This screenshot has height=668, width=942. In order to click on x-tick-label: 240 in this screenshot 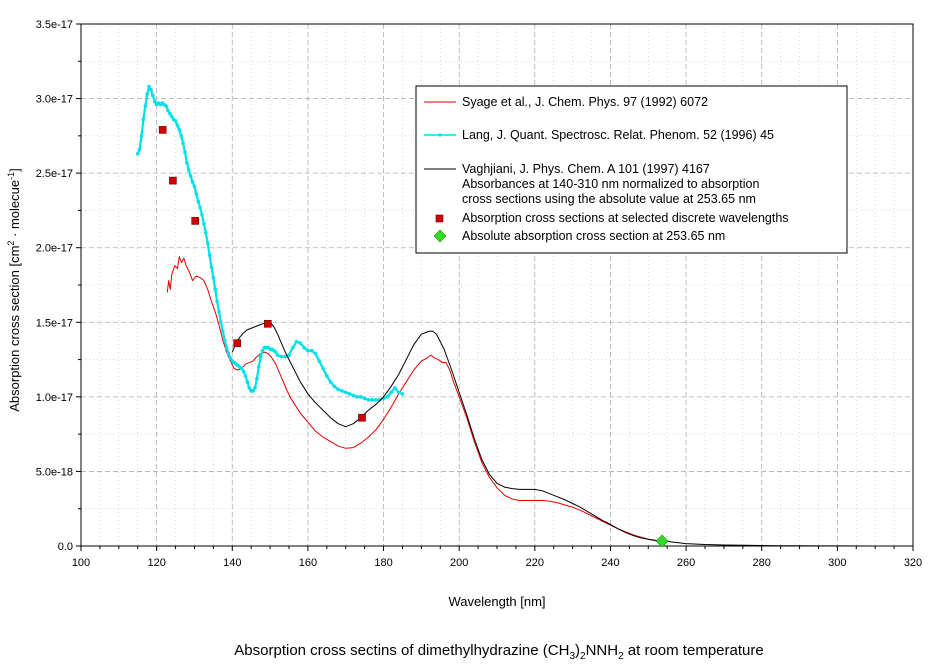, I will do `click(610, 563)`.